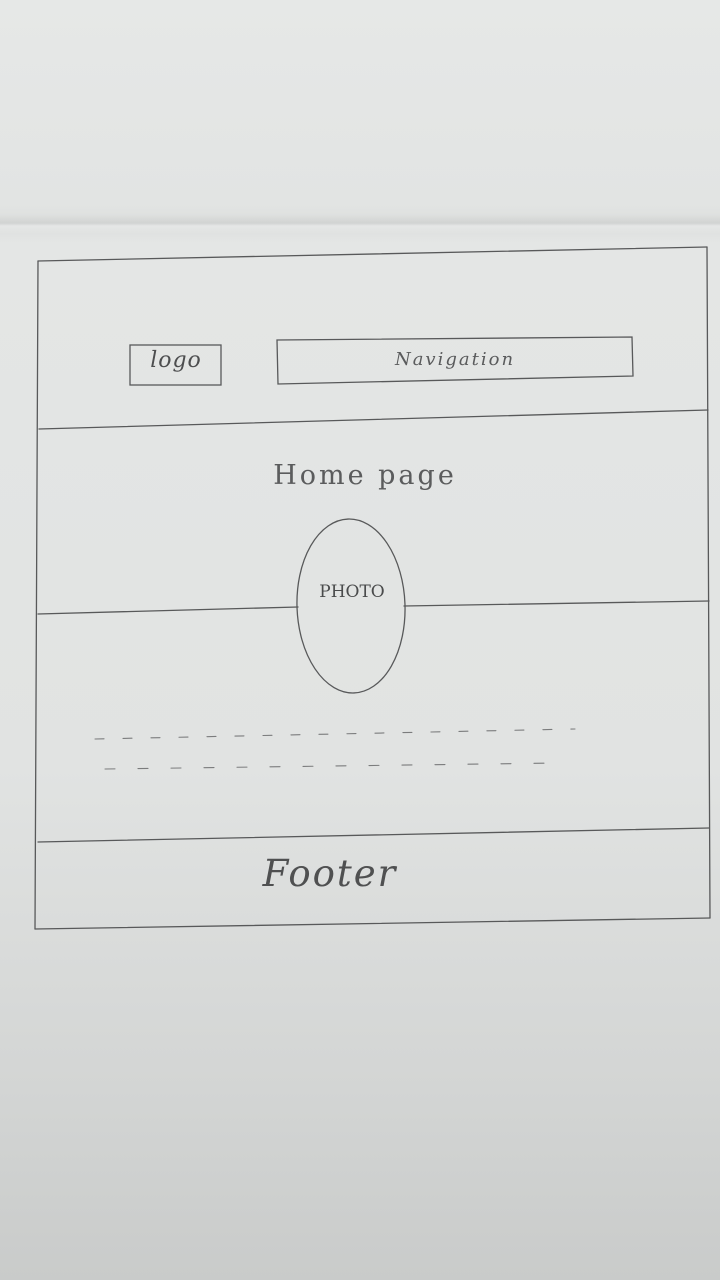 Image resolution: width=720 pixels, height=1280 pixels. What do you see at coordinates (168, 610) in the screenshot?
I see `hero-divider-left` at bounding box center [168, 610].